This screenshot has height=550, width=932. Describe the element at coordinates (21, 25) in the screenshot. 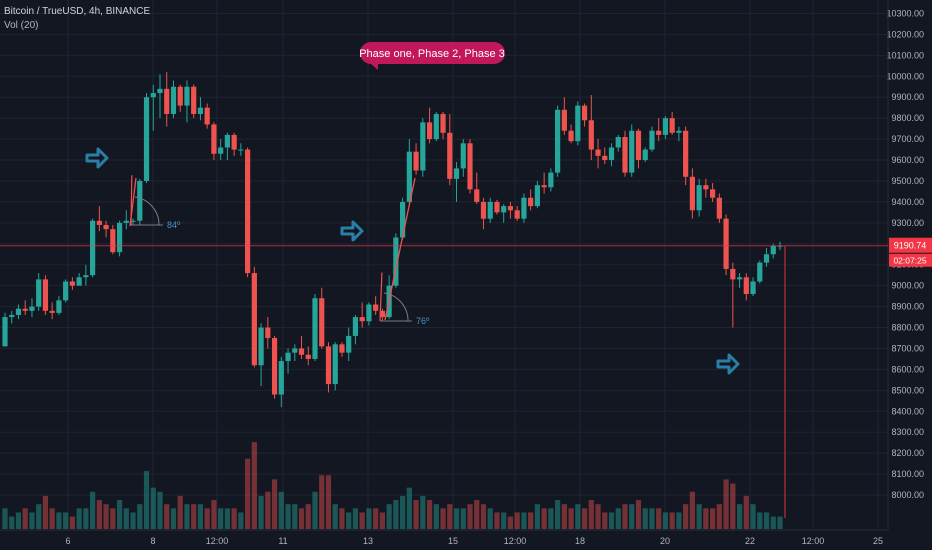

I see `volume-indicator-label: Vol (20)` at that location.